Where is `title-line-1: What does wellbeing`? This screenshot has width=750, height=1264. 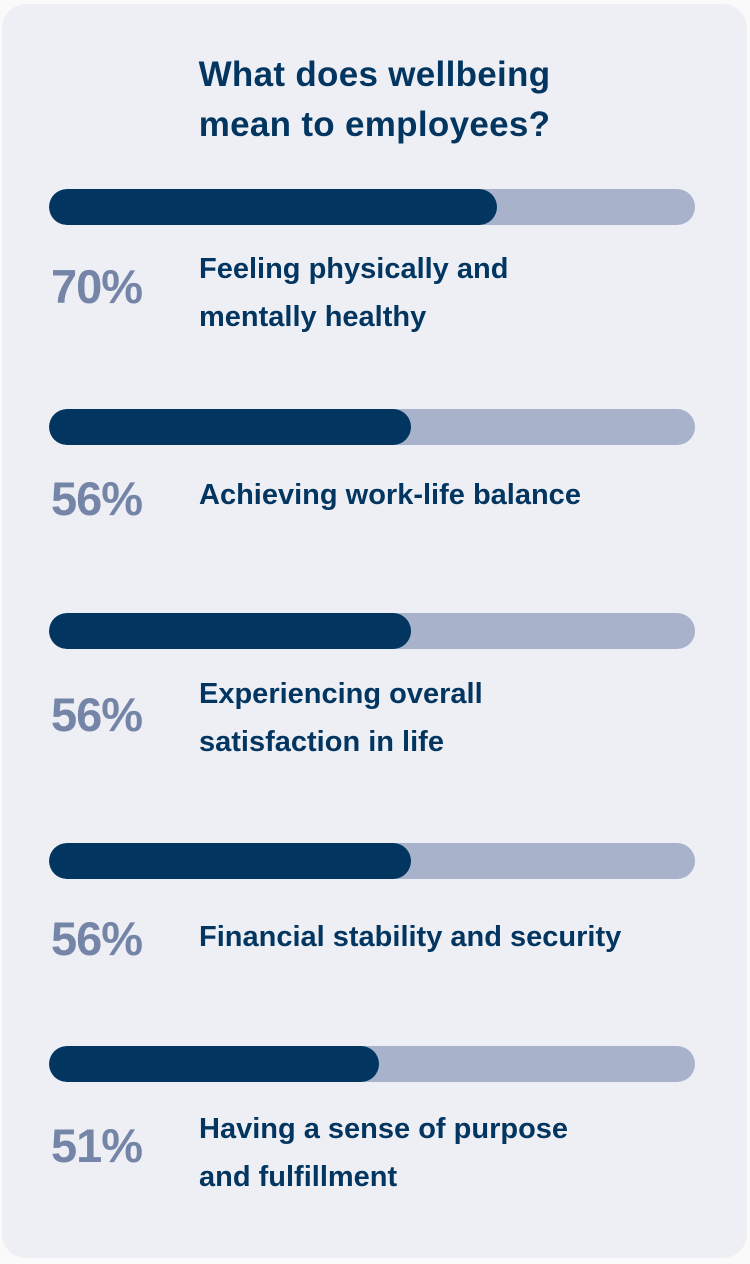
title-line-1: What does wellbeing is located at coordinates (374, 74).